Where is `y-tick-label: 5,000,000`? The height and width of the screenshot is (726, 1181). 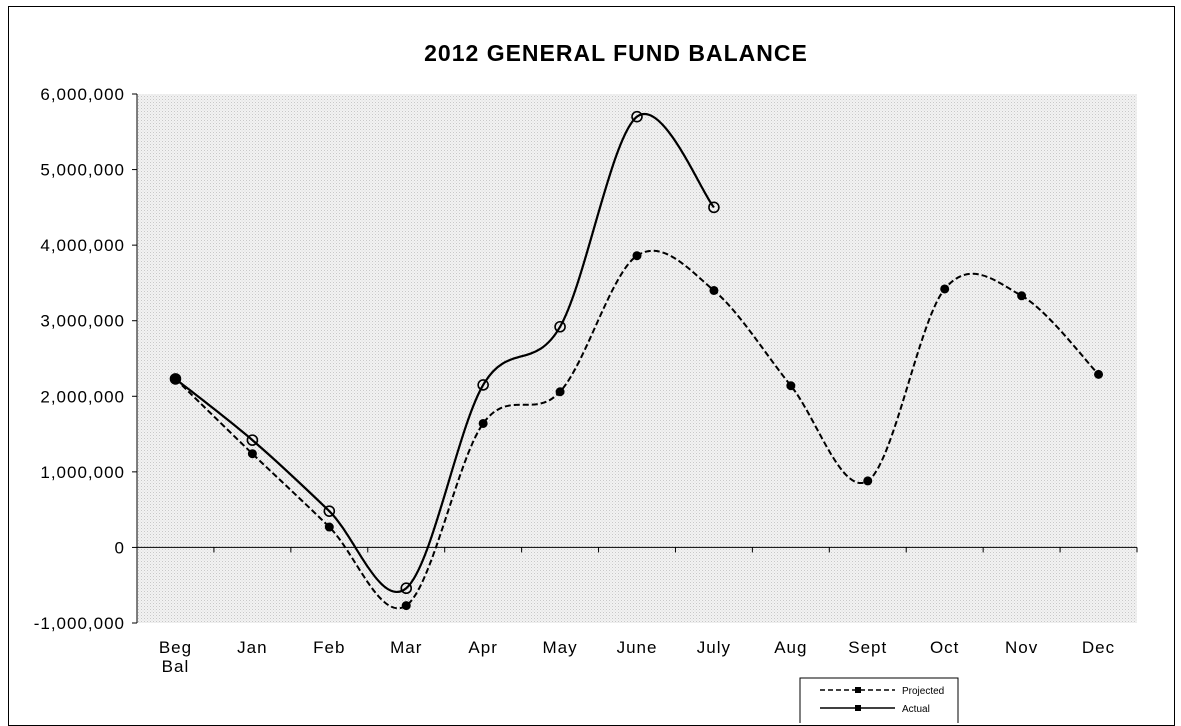 y-tick-label: 5,000,000 is located at coordinates (82, 170).